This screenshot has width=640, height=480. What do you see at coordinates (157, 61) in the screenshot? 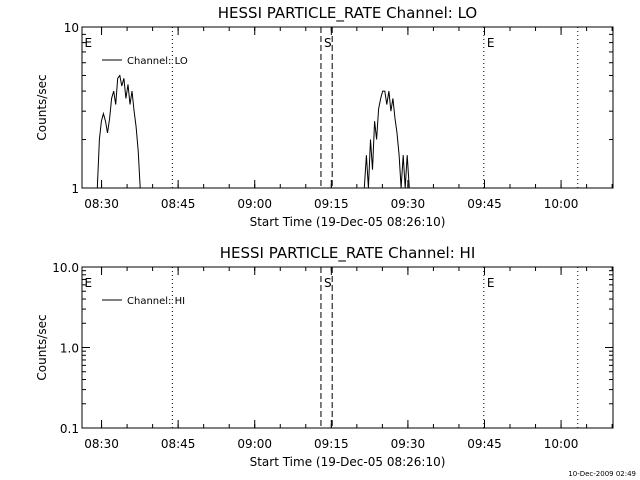
I see `legend-entry: Channel: LO` at bounding box center [157, 61].